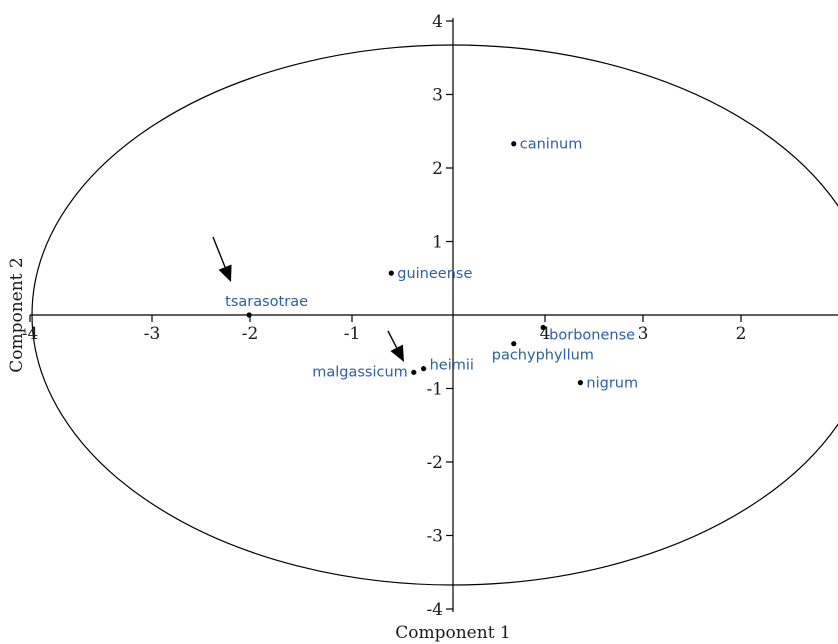  What do you see at coordinates (434, 463) in the screenshot?
I see `y-tick-label: -2` at bounding box center [434, 463].